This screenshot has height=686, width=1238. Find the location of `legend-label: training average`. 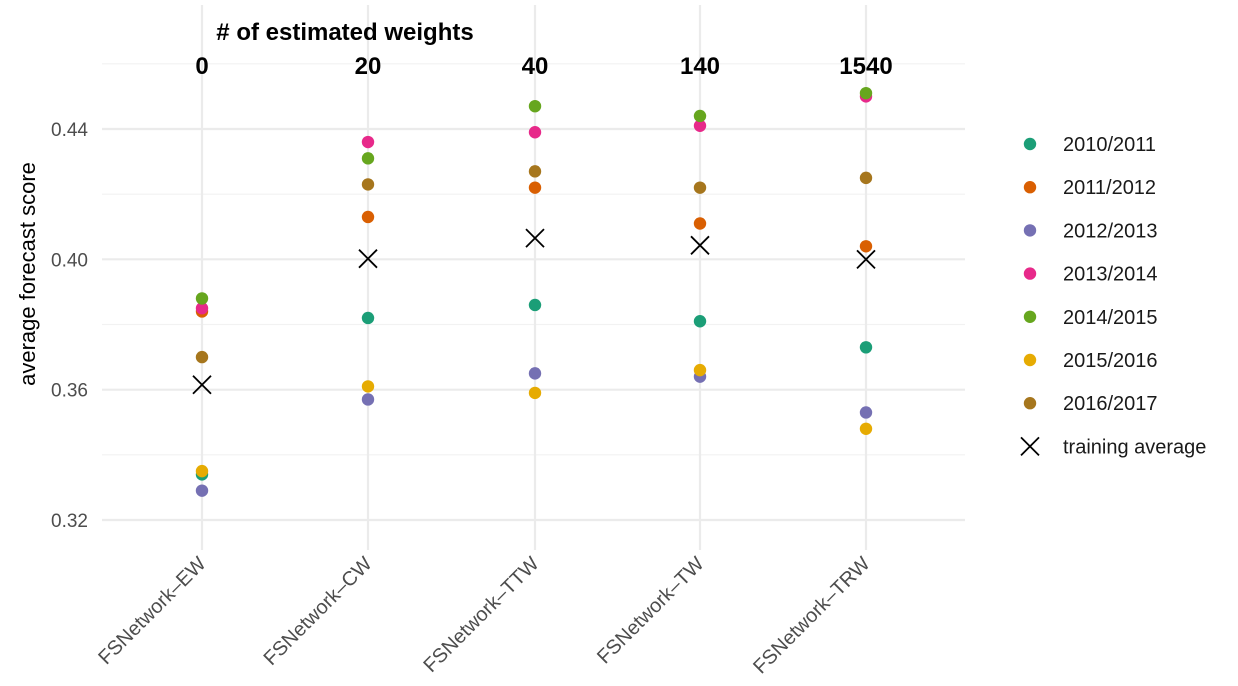

legend-label: training average is located at coordinates (1134, 447).